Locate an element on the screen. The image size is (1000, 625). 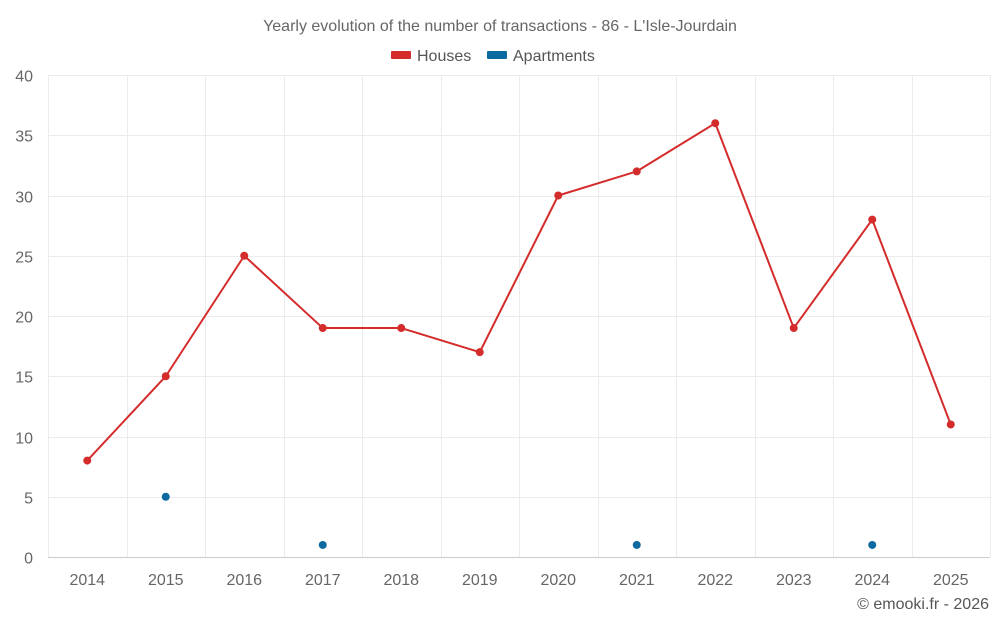
legend-item-houses: Houses is located at coordinates (431, 56).